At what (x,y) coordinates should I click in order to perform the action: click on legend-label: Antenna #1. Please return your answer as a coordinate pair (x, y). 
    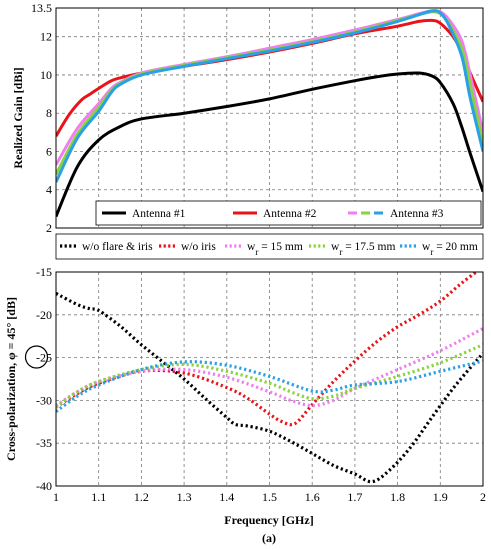
    Looking at the image, I should click on (159, 214).